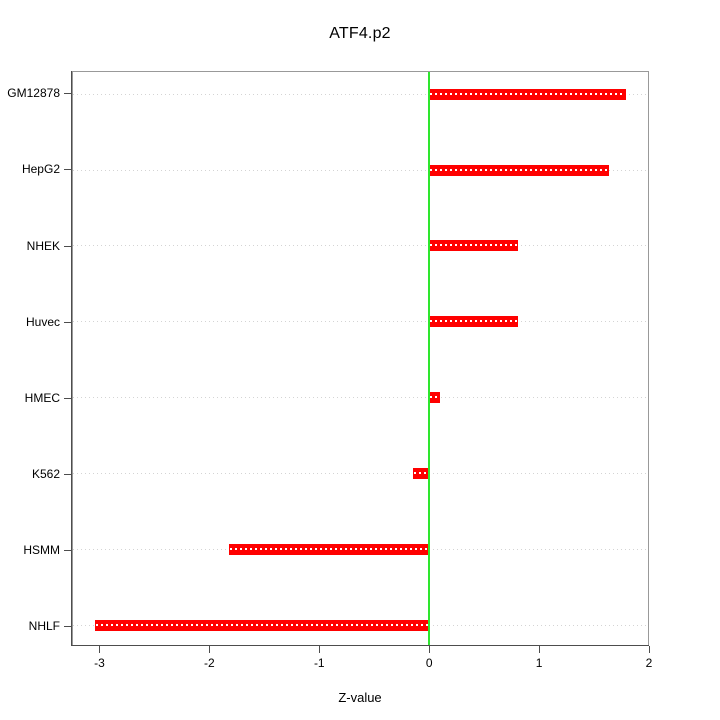 The height and width of the screenshot is (720, 720). I want to click on x-axis-tick-label: 1, so click(539, 663).